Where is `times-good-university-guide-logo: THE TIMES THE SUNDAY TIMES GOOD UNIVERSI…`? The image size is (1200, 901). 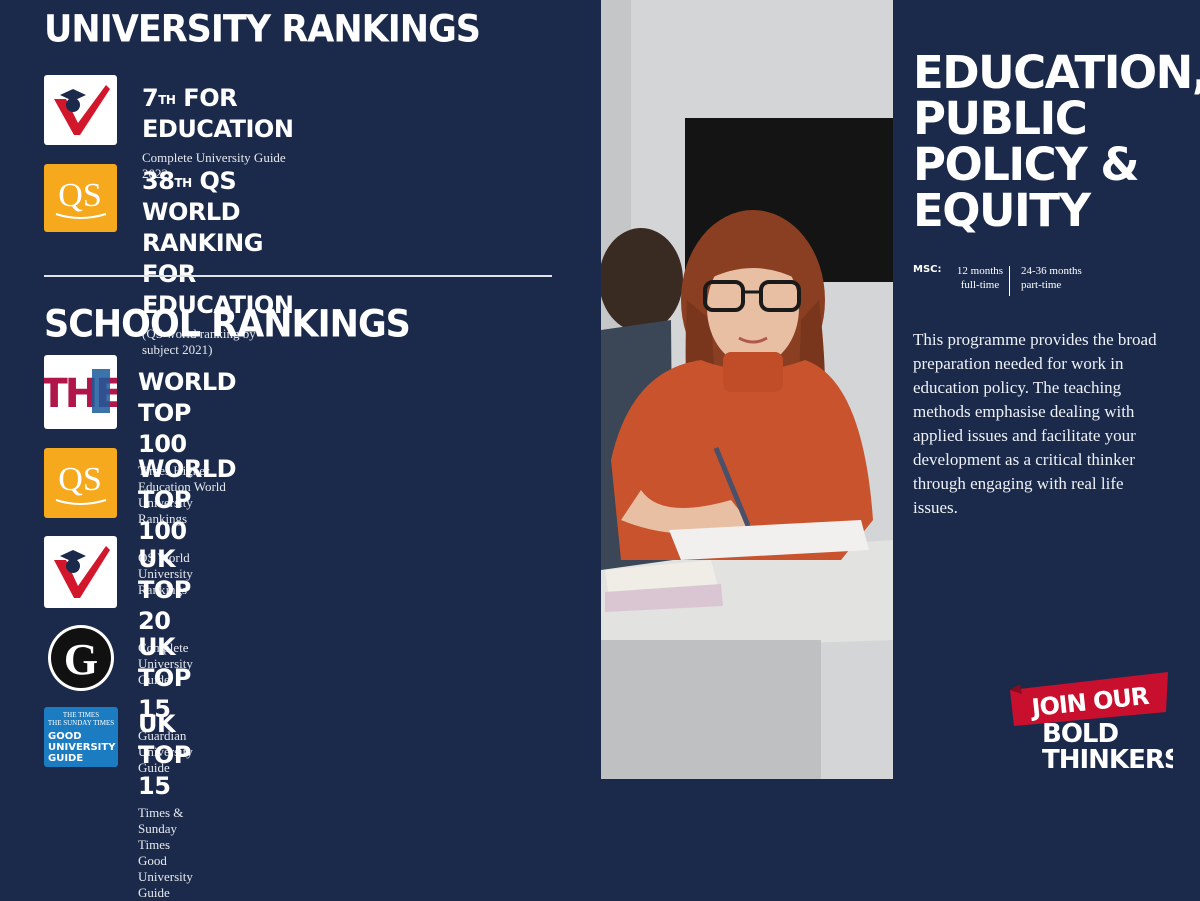 times-good-university-guide-logo: THE TIMES THE SUNDAY TIMES GOOD UNIVERSI… is located at coordinates (81, 737).